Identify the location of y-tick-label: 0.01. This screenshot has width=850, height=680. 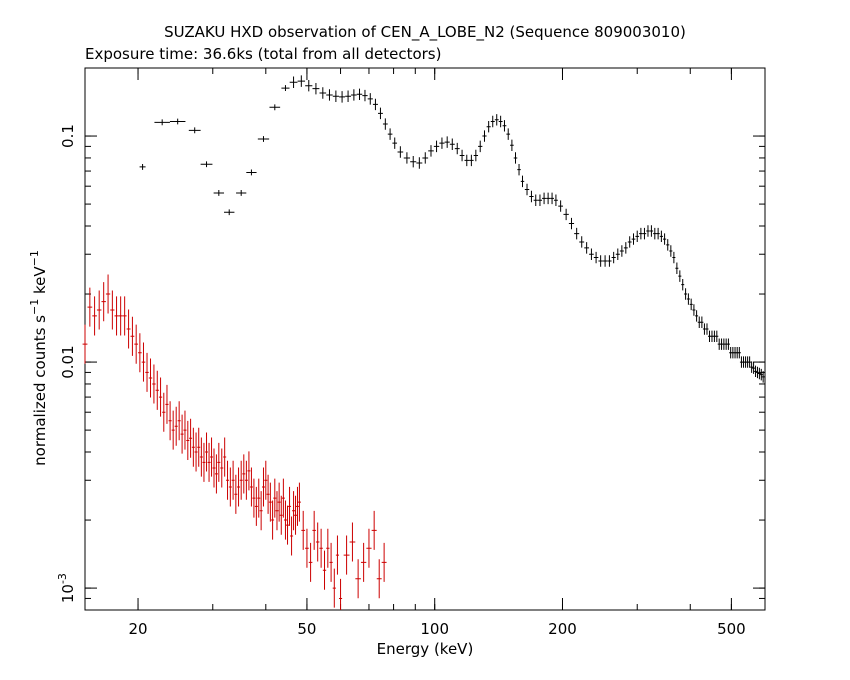
(68, 361).